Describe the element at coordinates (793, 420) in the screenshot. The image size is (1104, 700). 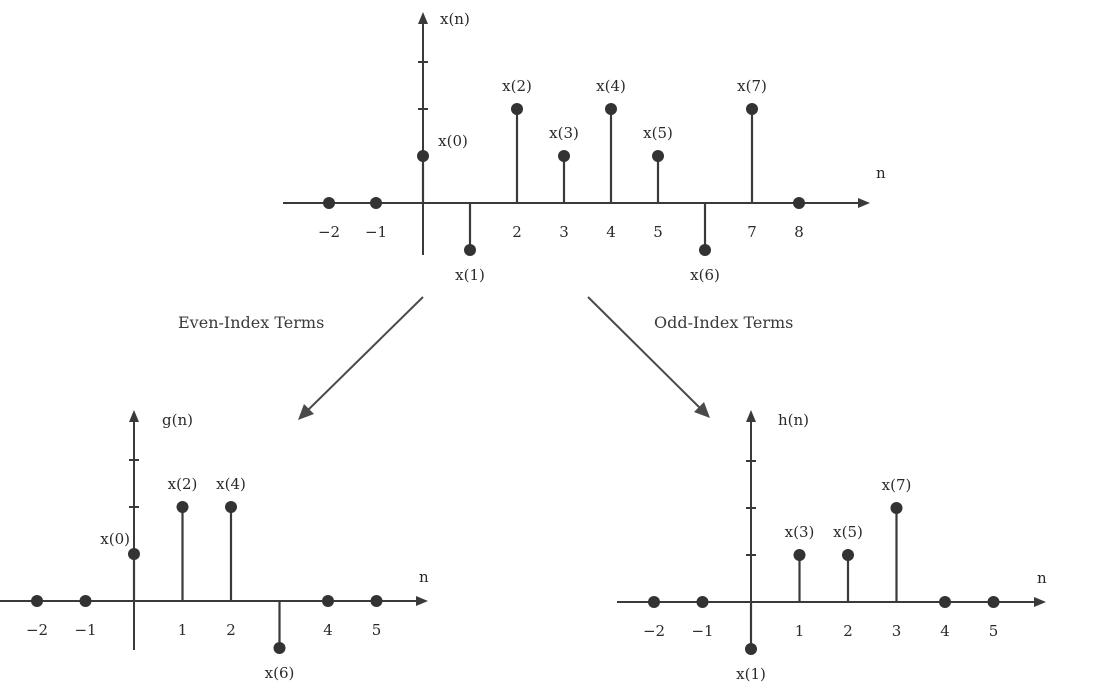
I see `y-axis-label: h(n)` at that location.